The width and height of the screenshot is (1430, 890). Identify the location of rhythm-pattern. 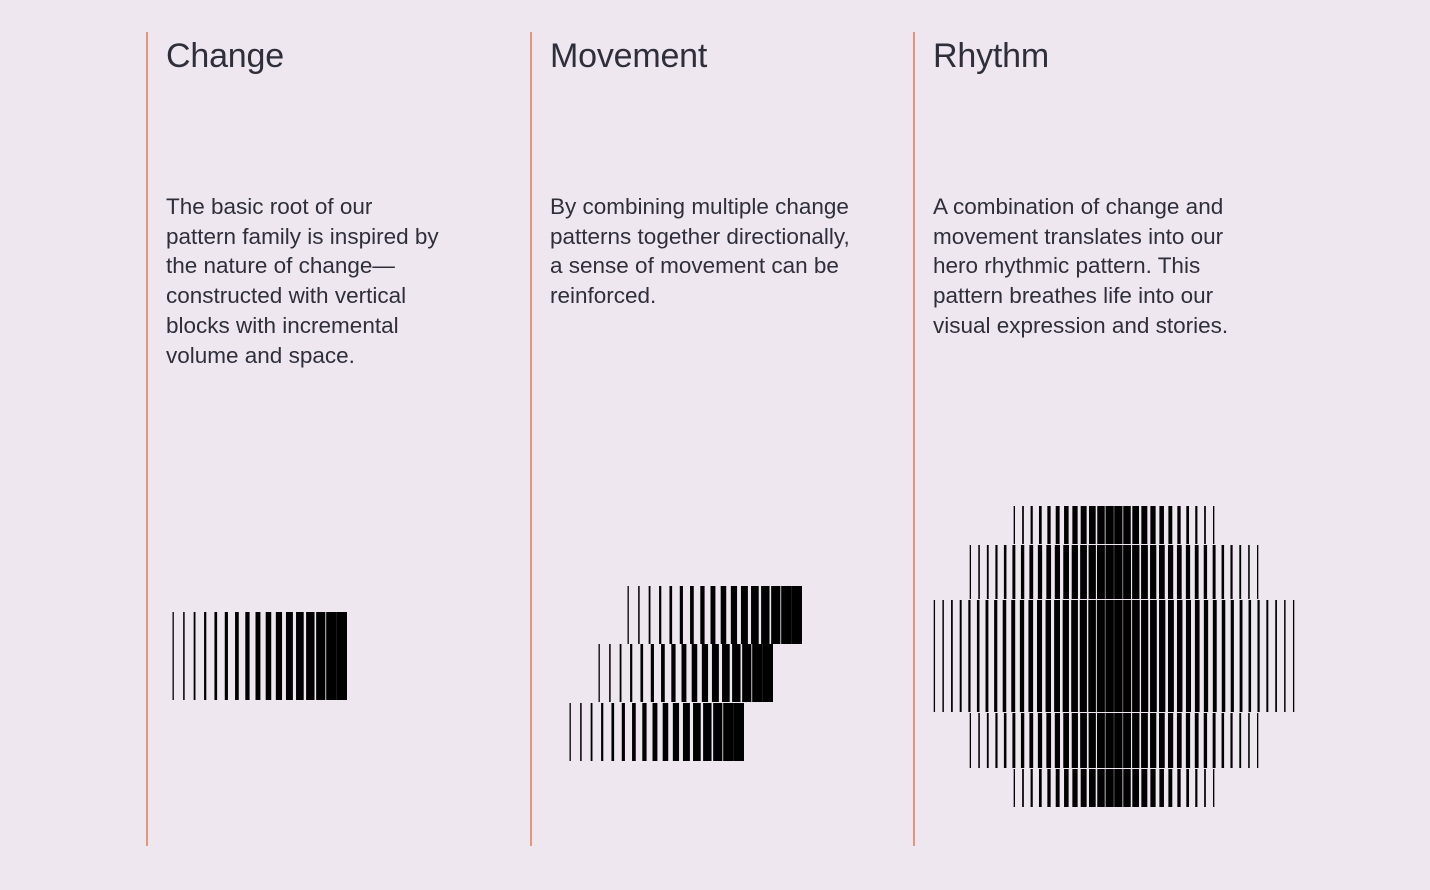
(1114, 656).